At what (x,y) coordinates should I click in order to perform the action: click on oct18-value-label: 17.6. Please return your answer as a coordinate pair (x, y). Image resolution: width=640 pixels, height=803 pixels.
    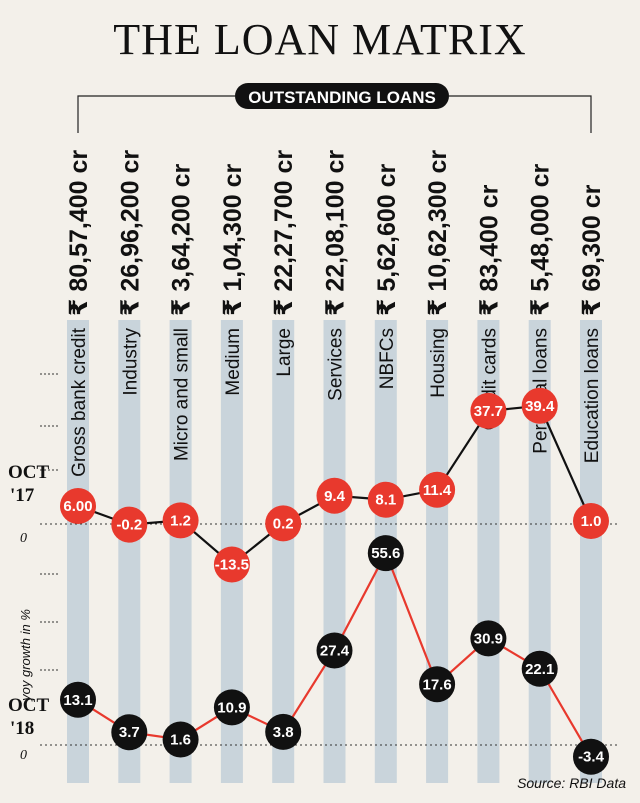
    Looking at the image, I should click on (436, 684).